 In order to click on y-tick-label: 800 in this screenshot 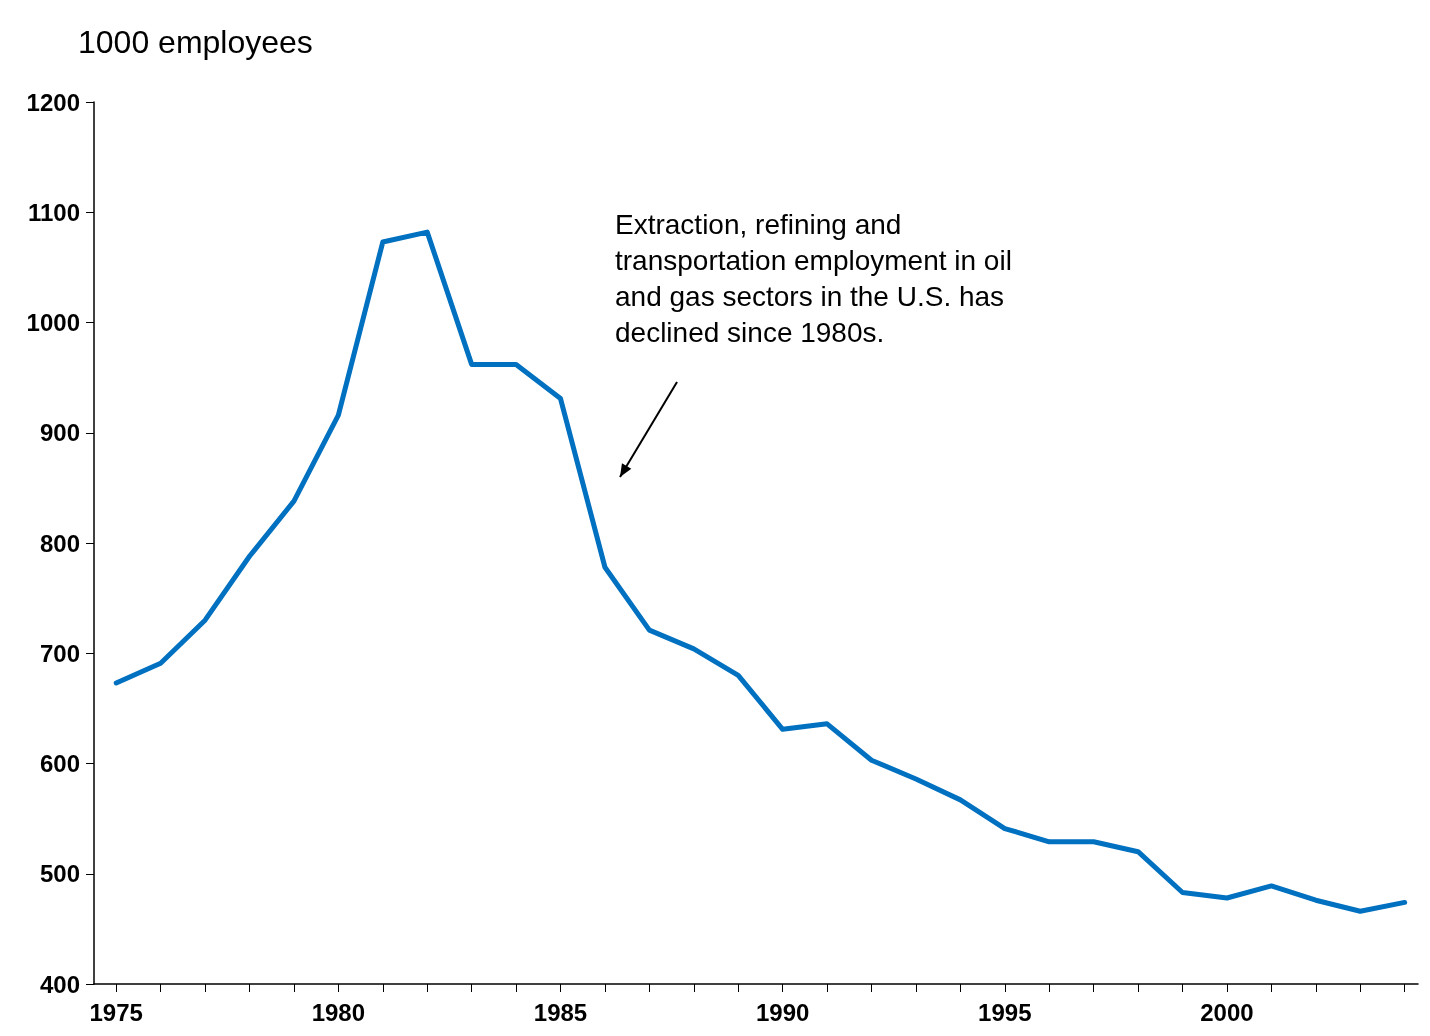, I will do `click(59, 543)`.